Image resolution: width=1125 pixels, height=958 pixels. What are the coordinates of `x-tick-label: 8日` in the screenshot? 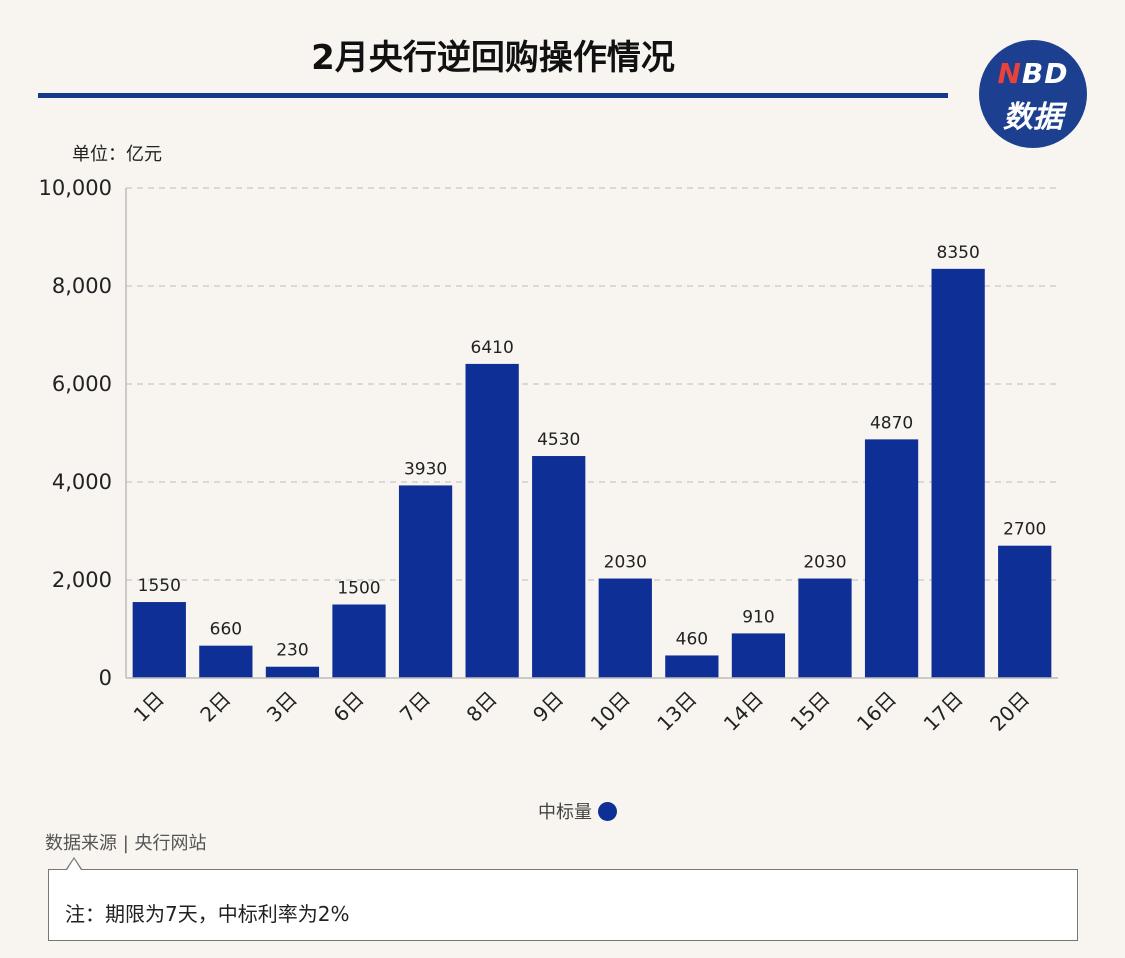 It's located at (482, 707).